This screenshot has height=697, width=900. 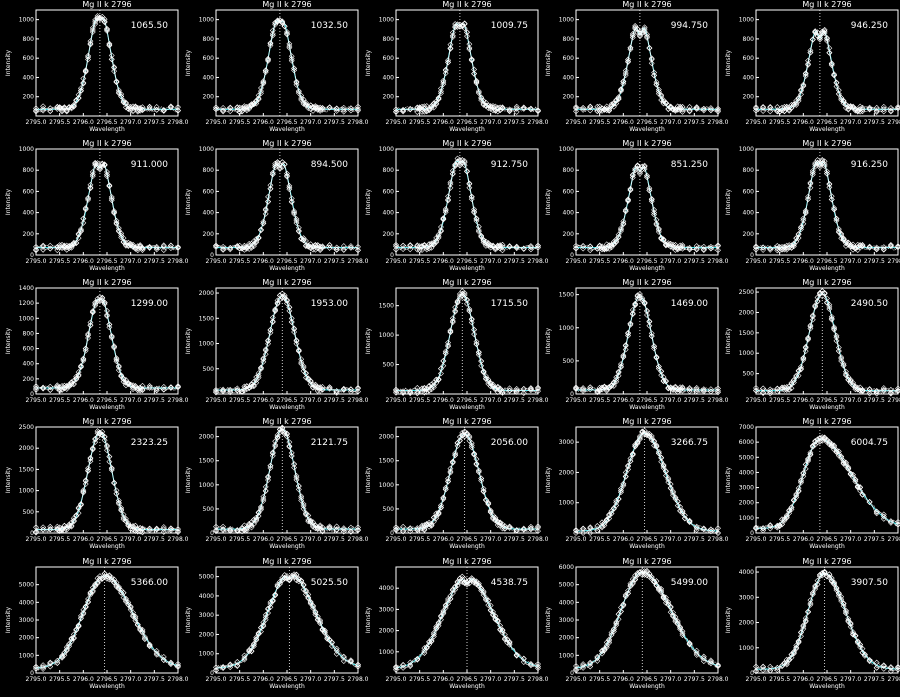 I want to click on x-tick-label: 2797.0, so click(x=850, y=539).